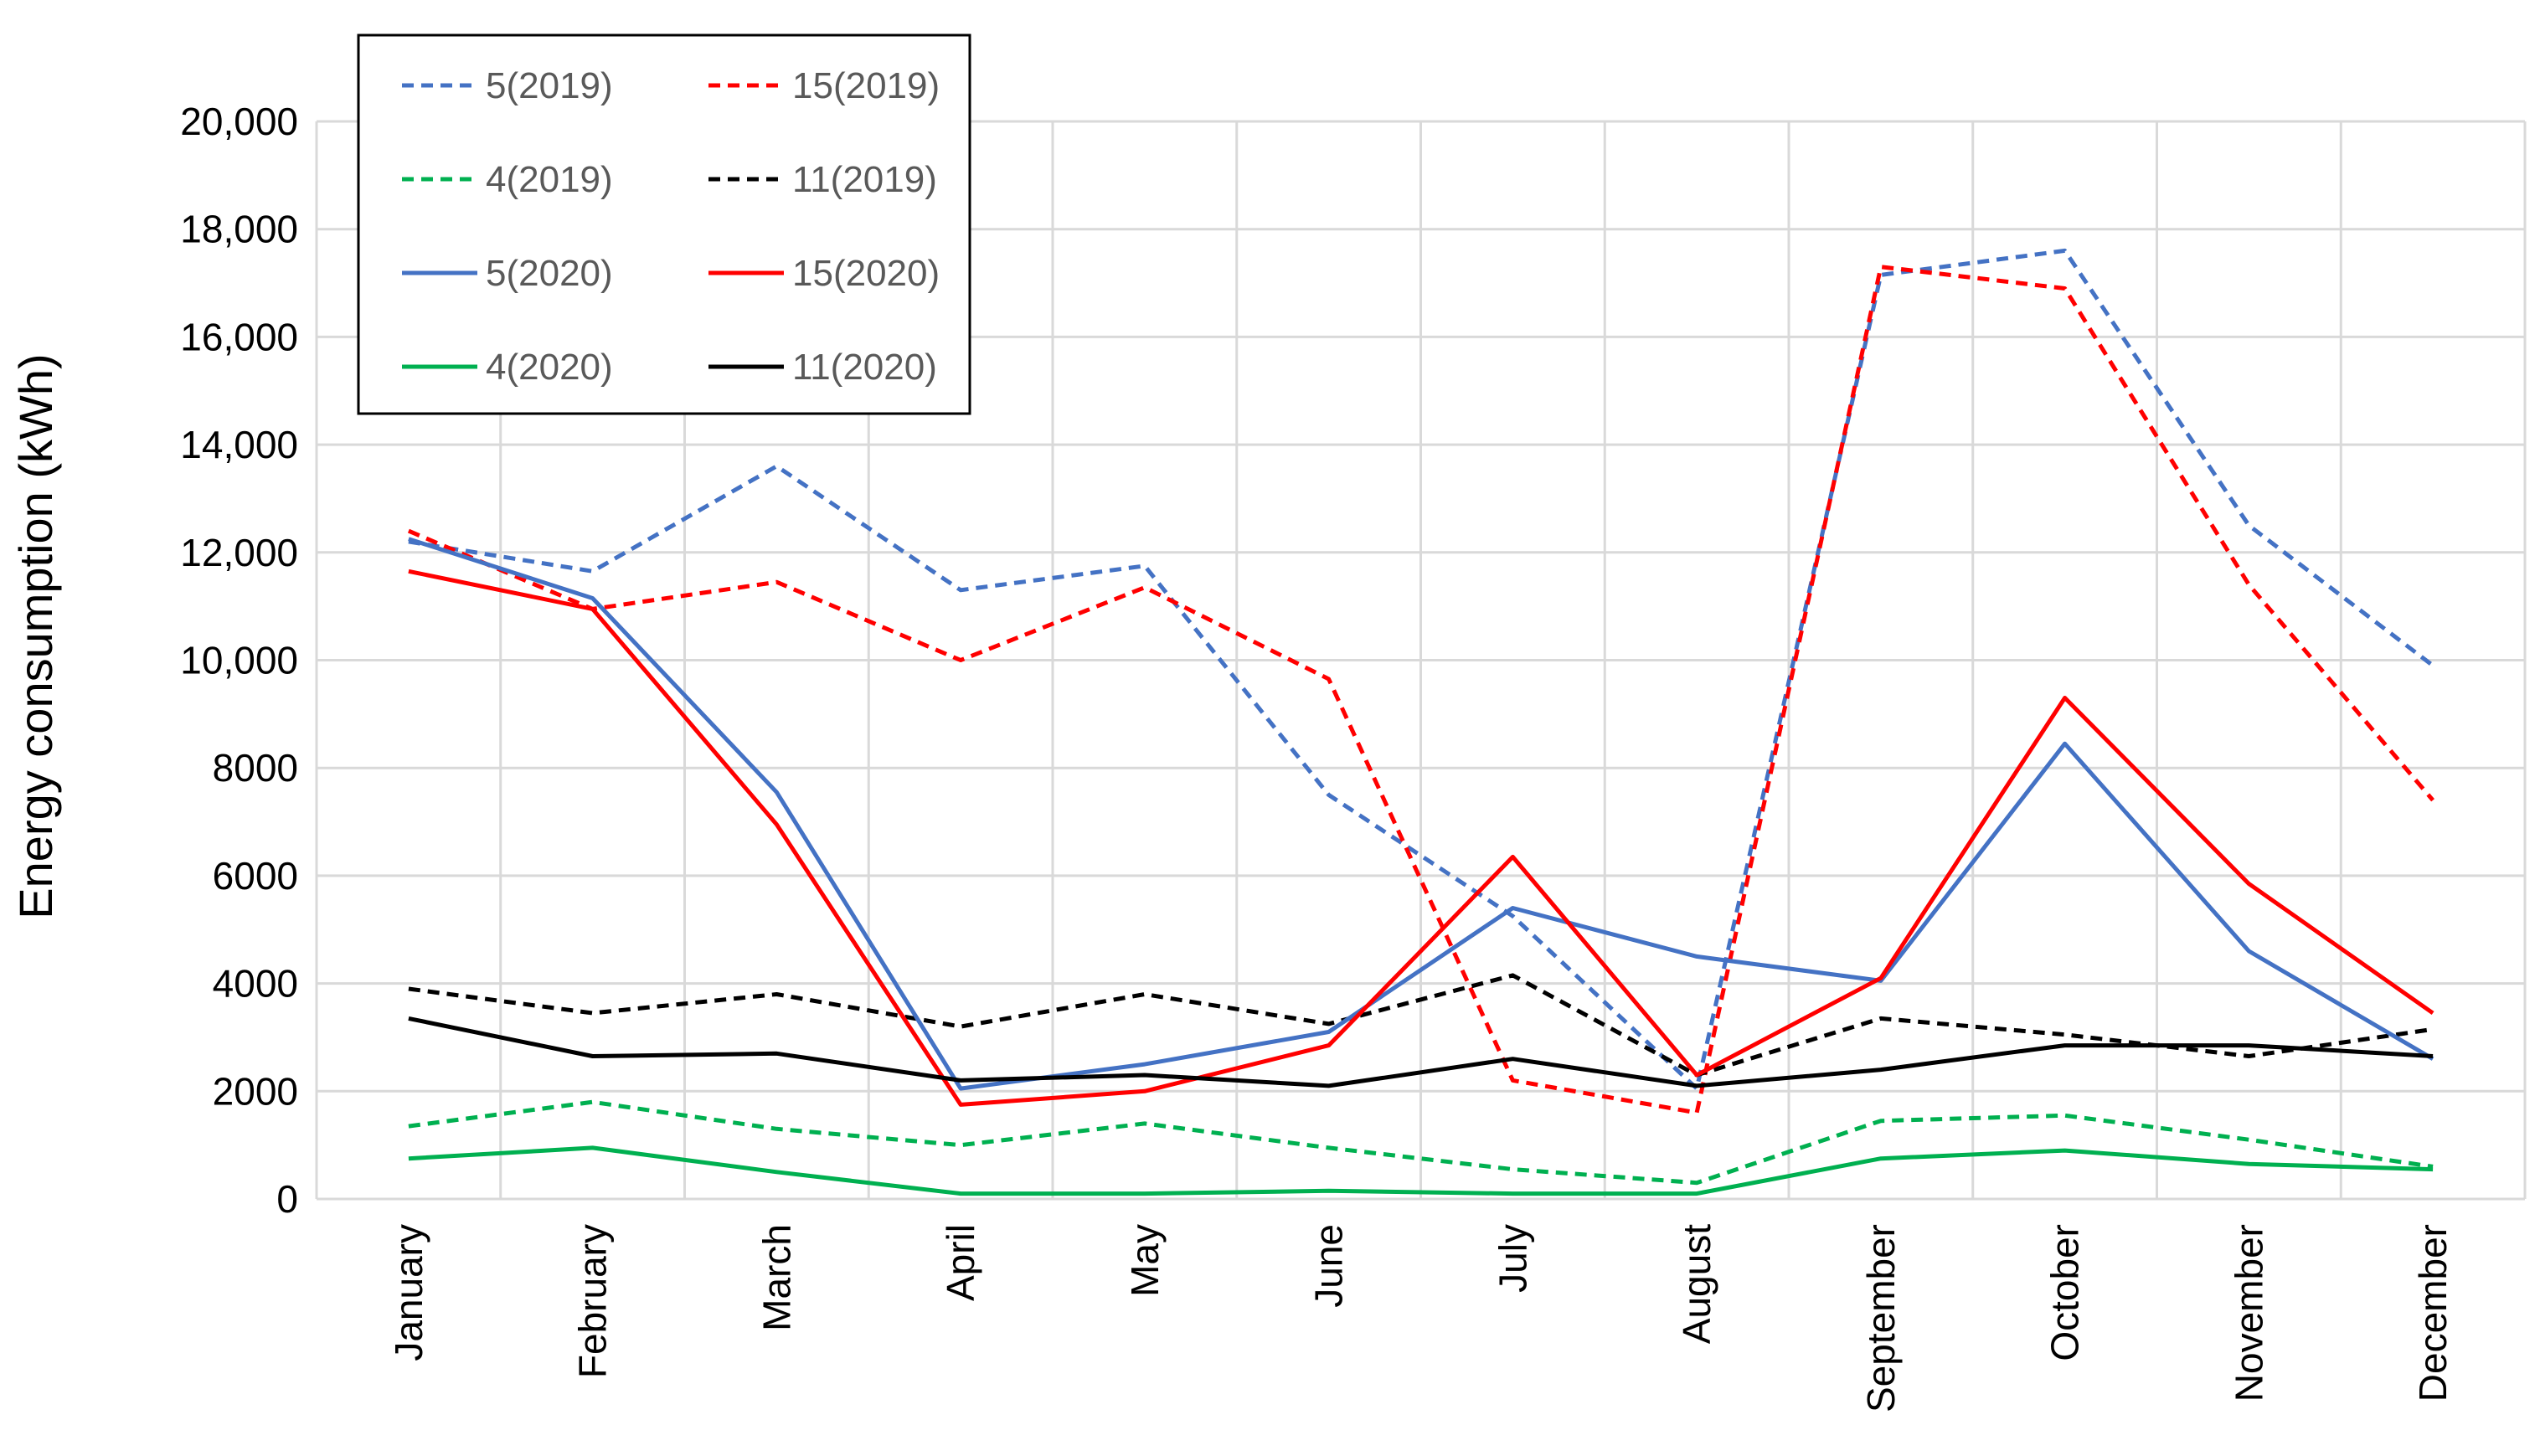  Describe the element at coordinates (239, 121) in the screenshot. I see `y-tick-label: 20,000` at that location.